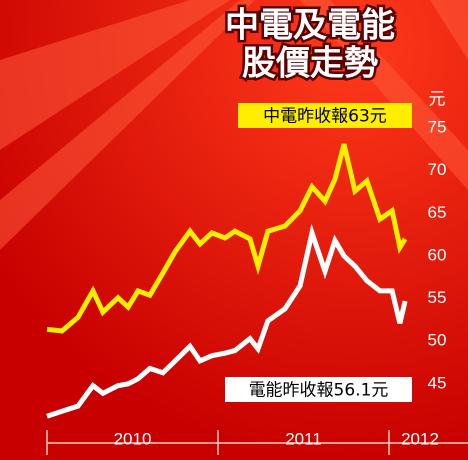  I want to click on annotation: 電能昨收報56.1元, so click(319, 391).